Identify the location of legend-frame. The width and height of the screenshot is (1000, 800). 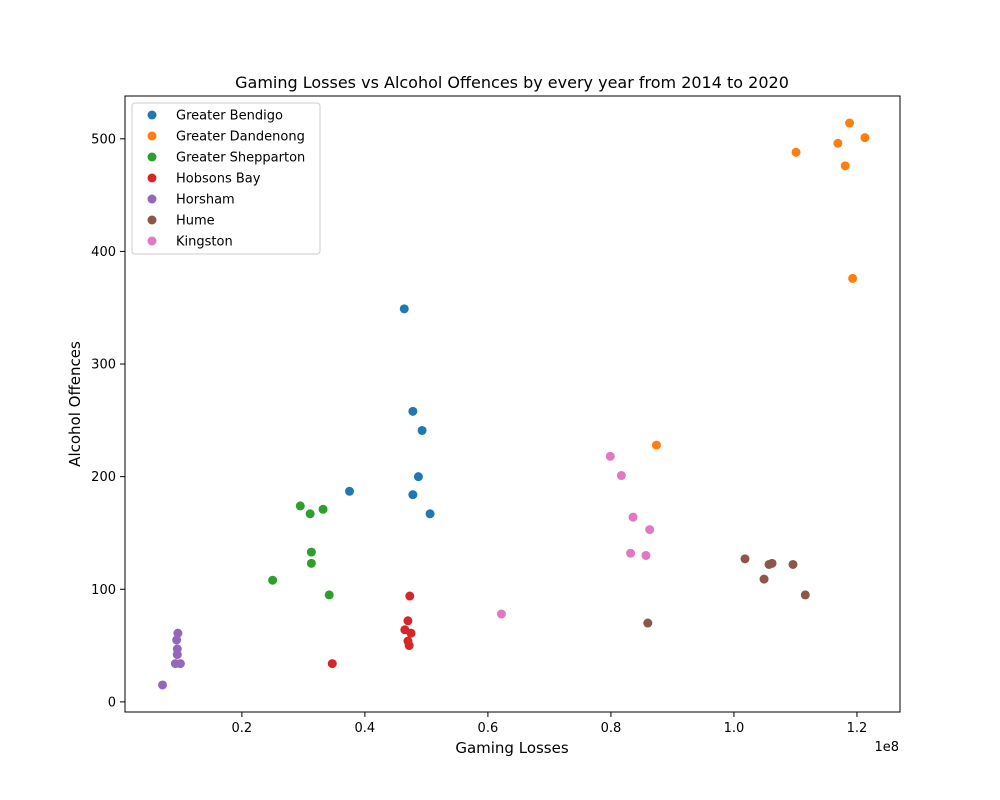
(226, 178).